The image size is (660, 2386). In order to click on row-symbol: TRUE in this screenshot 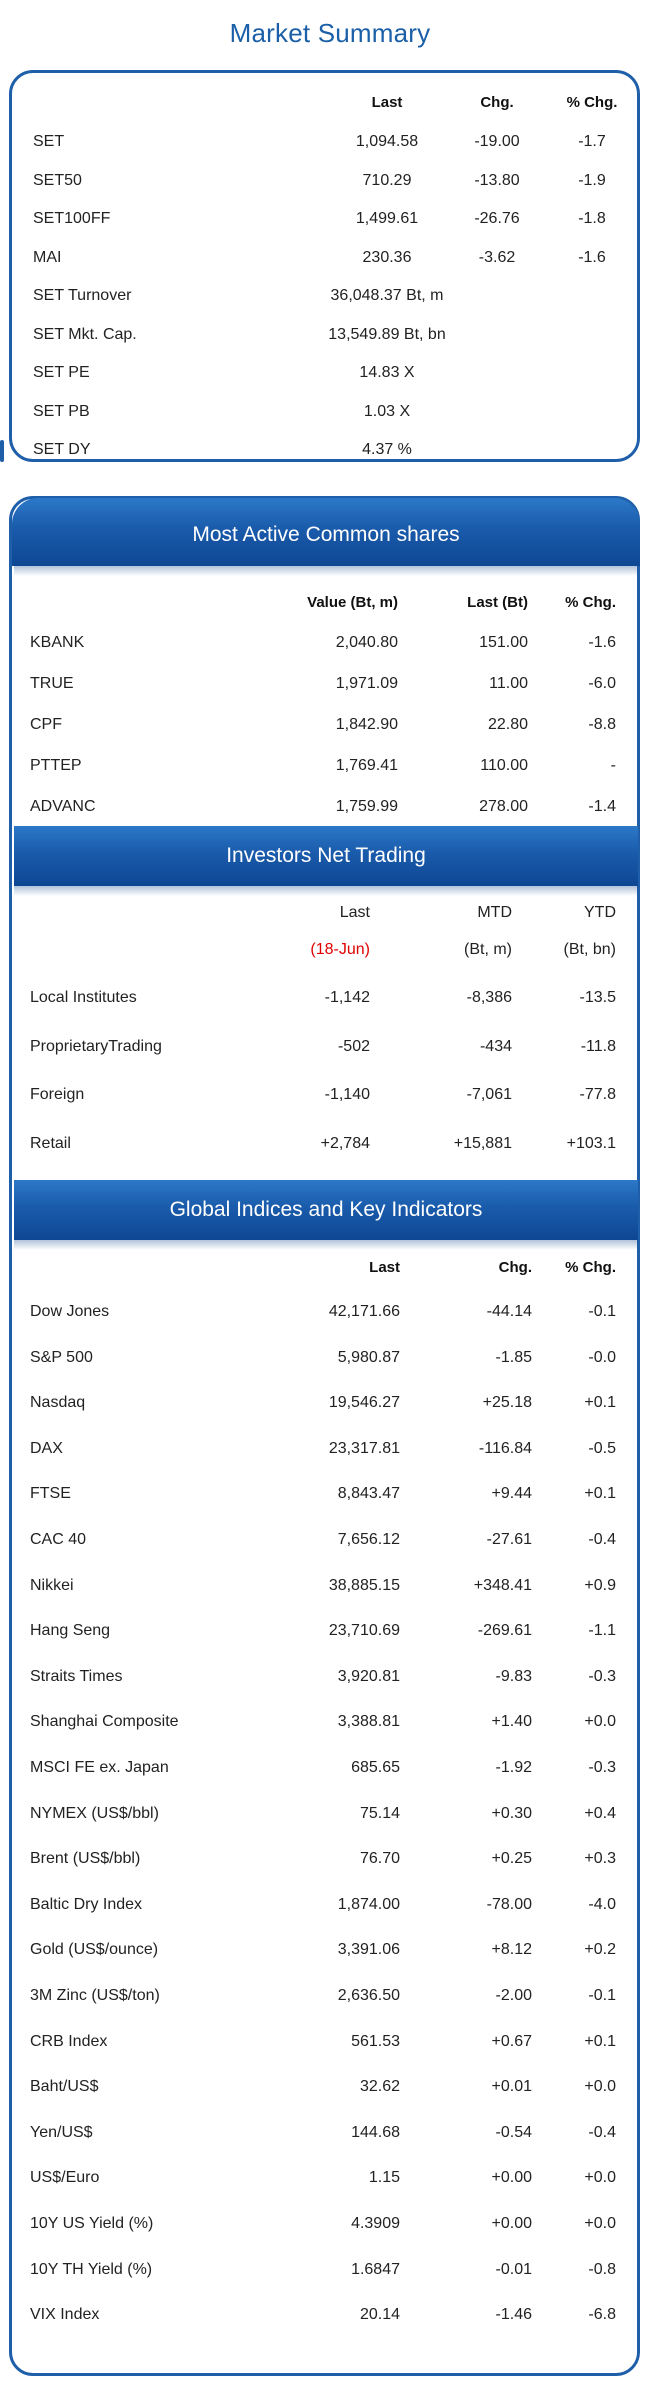, I will do `click(52, 683)`.